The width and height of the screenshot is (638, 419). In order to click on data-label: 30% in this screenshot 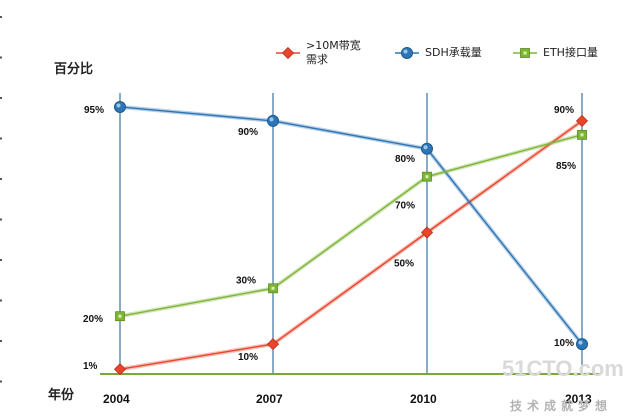, I will do `click(246, 280)`.